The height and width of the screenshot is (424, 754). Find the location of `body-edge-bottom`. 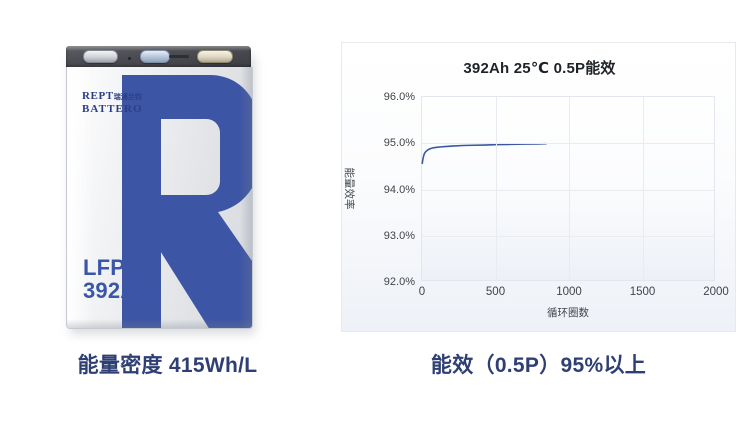

body-edge-bottom is located at coordinates (159, 323).